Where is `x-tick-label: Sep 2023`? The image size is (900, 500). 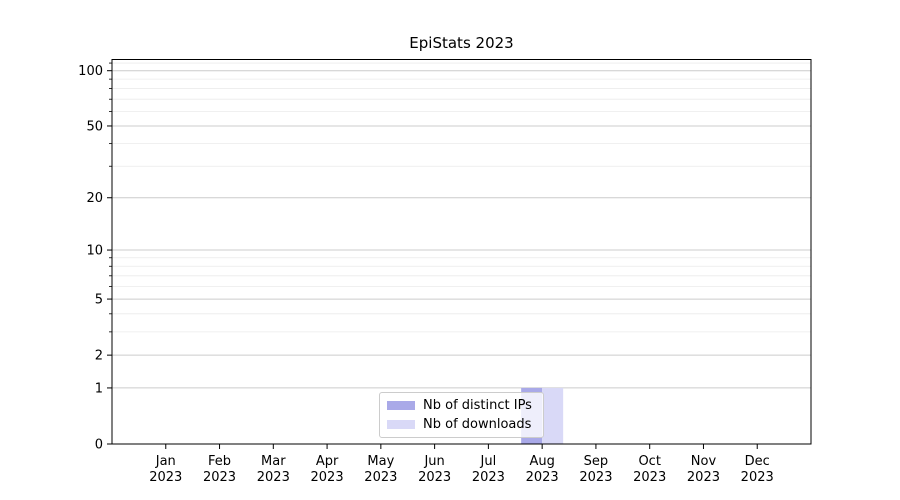
x-tick-label: Sep 2023 is located at coordinates (595, 469).